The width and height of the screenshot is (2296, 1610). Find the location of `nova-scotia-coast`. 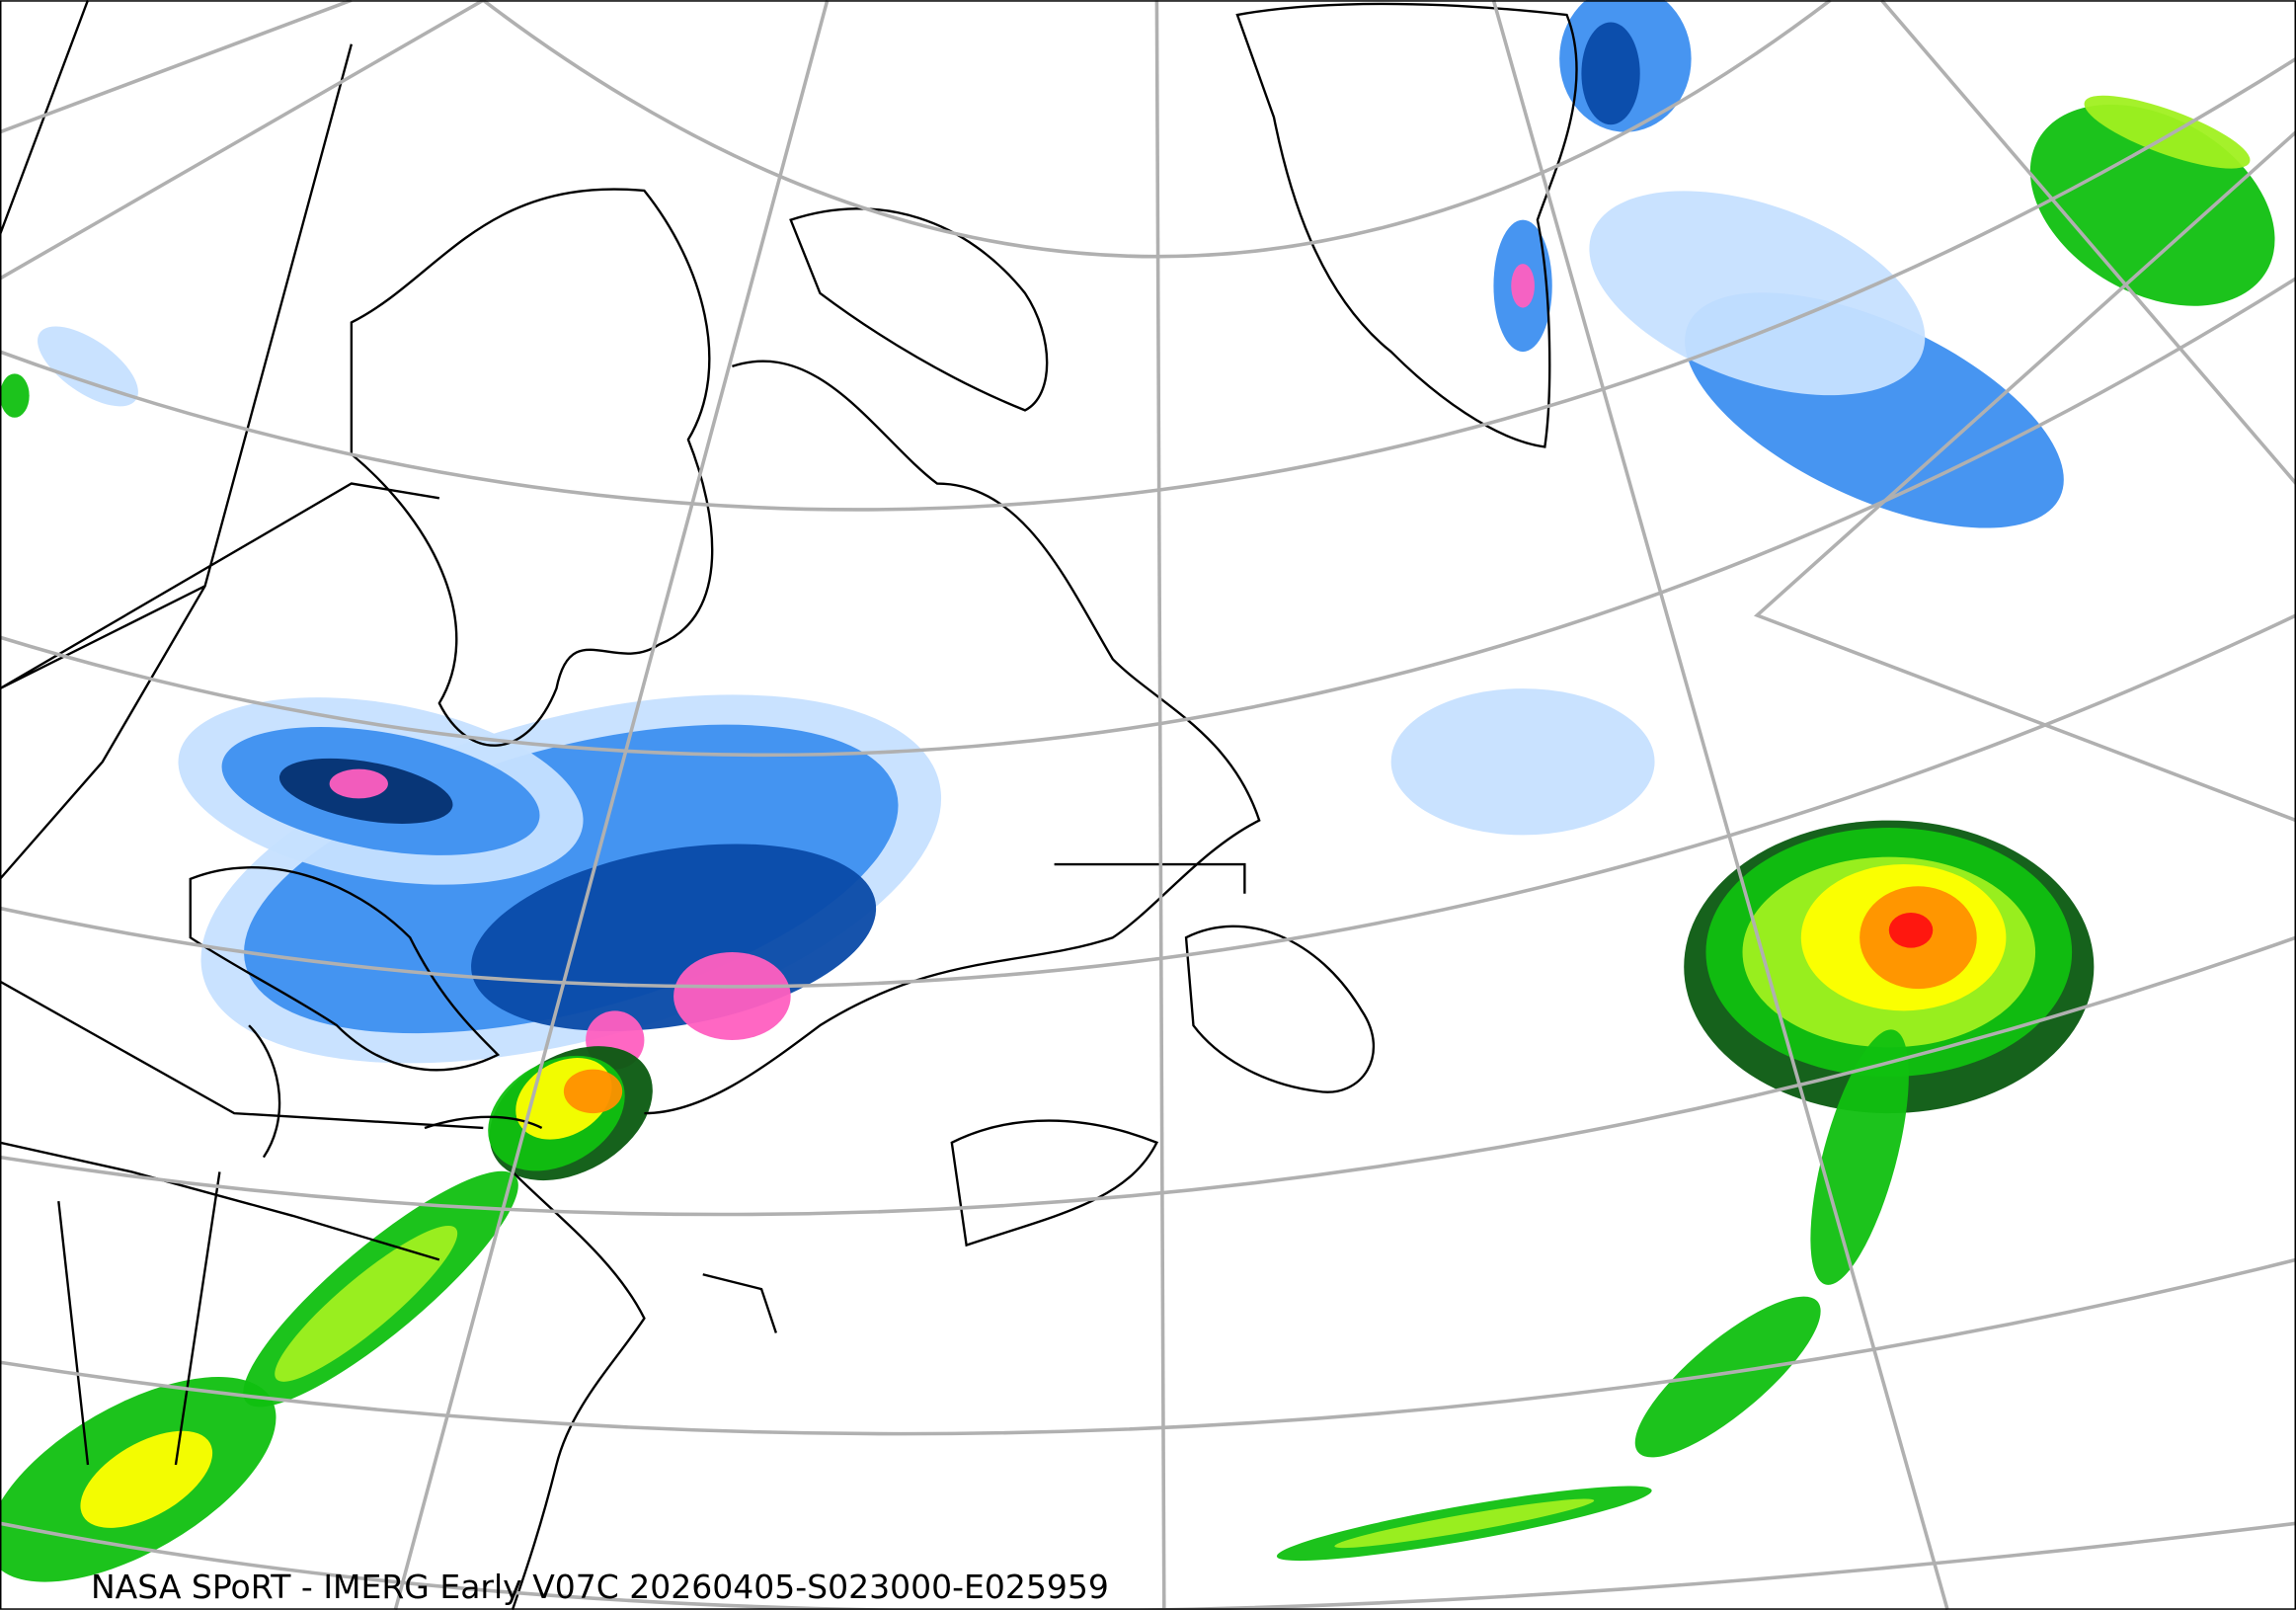

nova-scotia-coast is located at coordinates (1054, 1183).